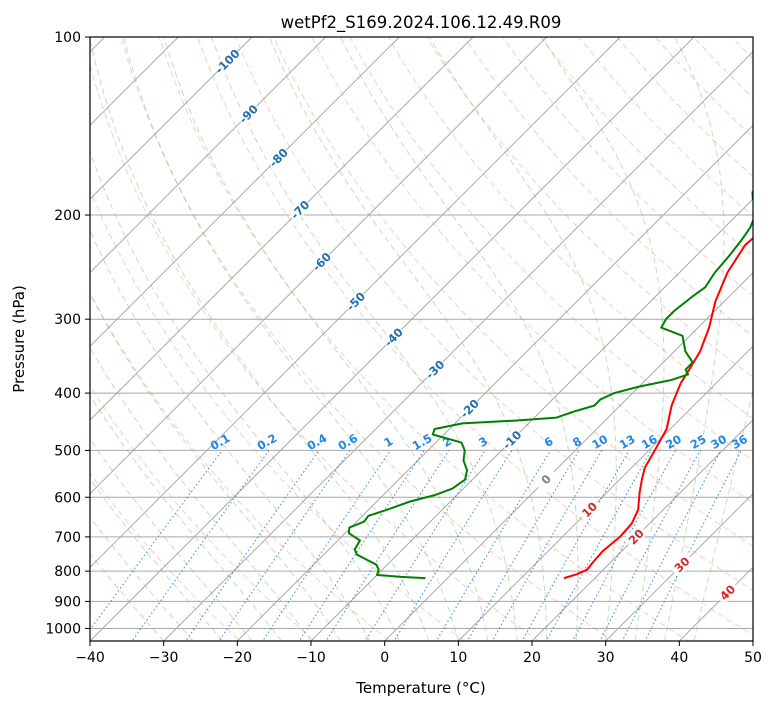 This screenshot has width=775, height=708. I want to click on y-tick-label: 400, so click(67, 394).